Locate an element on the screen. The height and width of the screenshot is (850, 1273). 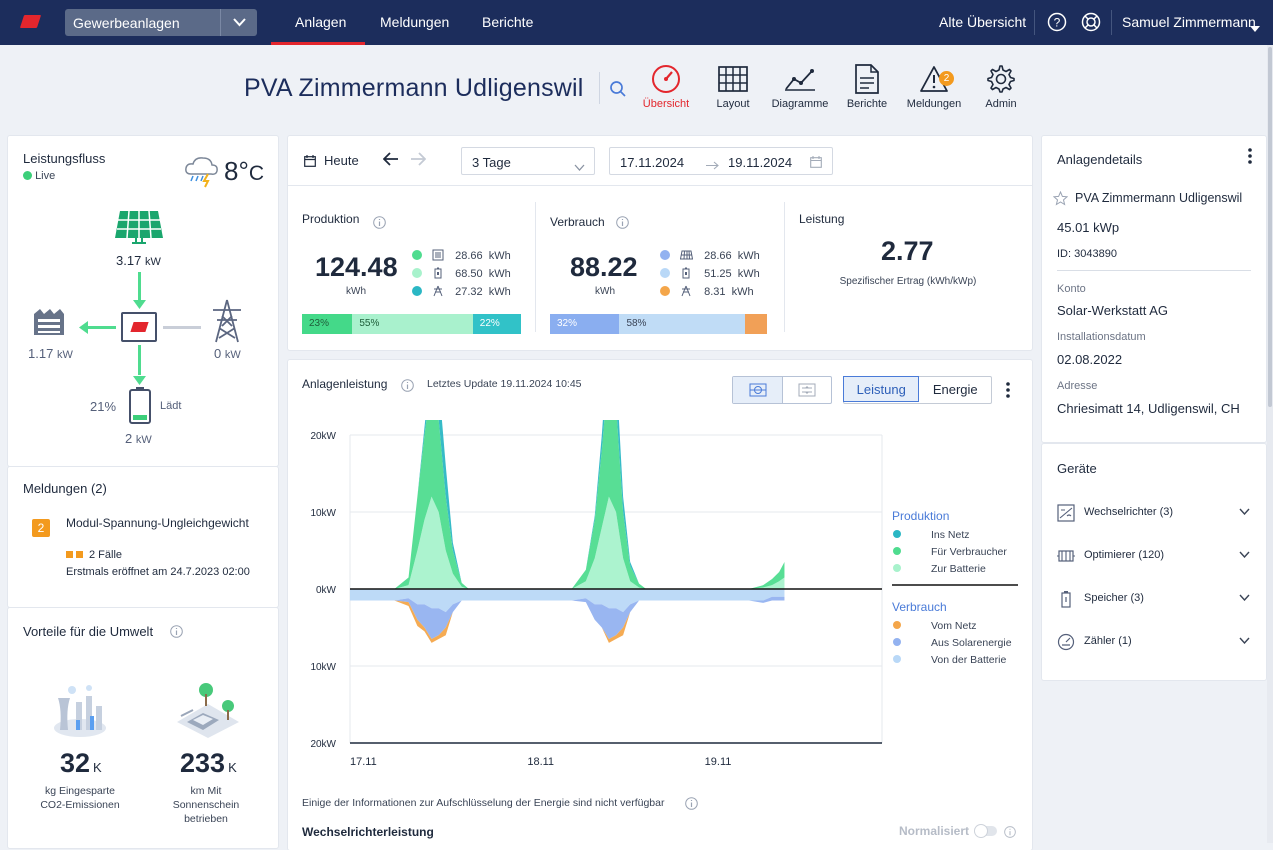
arrow-right-icon is located at coordinates (418, 161).